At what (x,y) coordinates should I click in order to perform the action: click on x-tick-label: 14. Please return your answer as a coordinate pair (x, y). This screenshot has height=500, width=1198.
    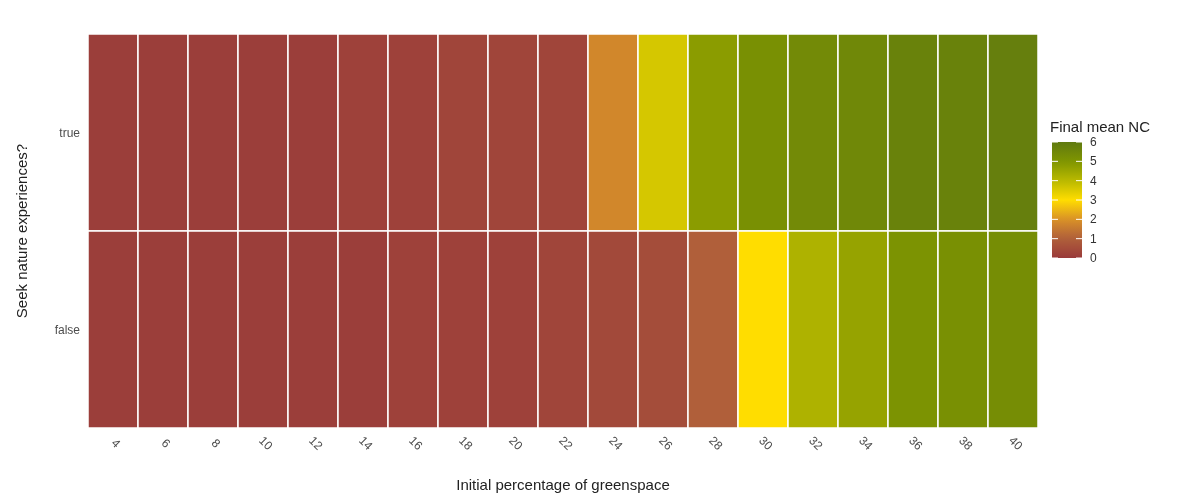
    Looking at the image, I should click on (366, 443).